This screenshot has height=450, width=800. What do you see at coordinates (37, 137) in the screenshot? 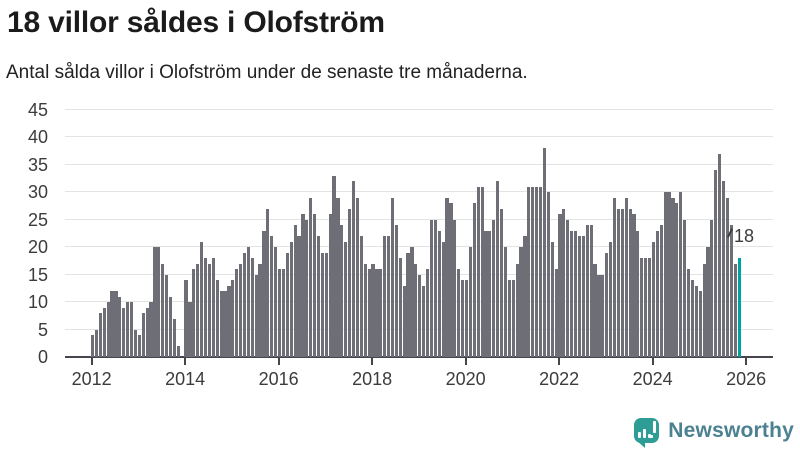
I see `y-axis-label: 40` at bounding box center [37, 137].